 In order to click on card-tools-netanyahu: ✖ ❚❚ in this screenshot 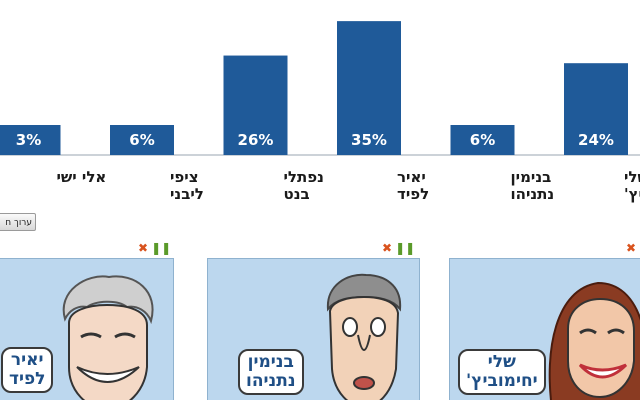, I will do `click(398, 248)`.